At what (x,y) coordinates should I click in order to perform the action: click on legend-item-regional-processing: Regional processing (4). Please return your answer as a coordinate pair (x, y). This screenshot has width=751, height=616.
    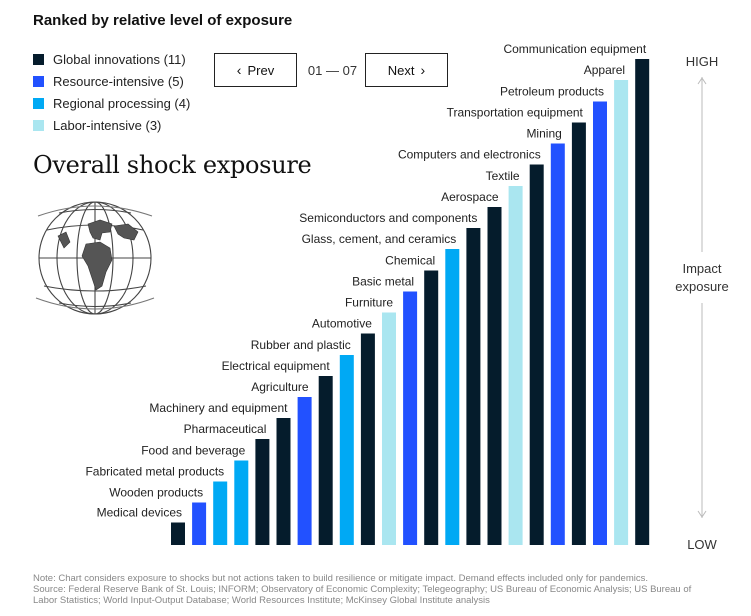
    Looking at the image, I should click on (111, 103).